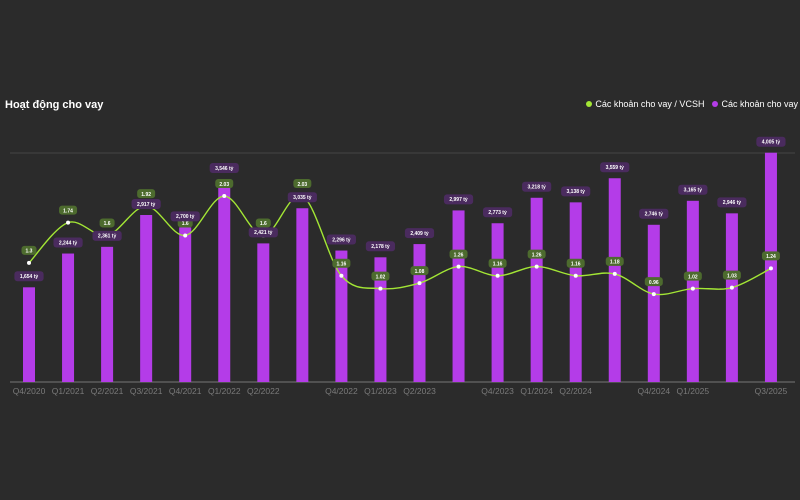 The image size is (800, 500). Describe the element at coordinates (771, 391) in the screenshot. I see `x-tick-label-19: Q3/2025` at that location.